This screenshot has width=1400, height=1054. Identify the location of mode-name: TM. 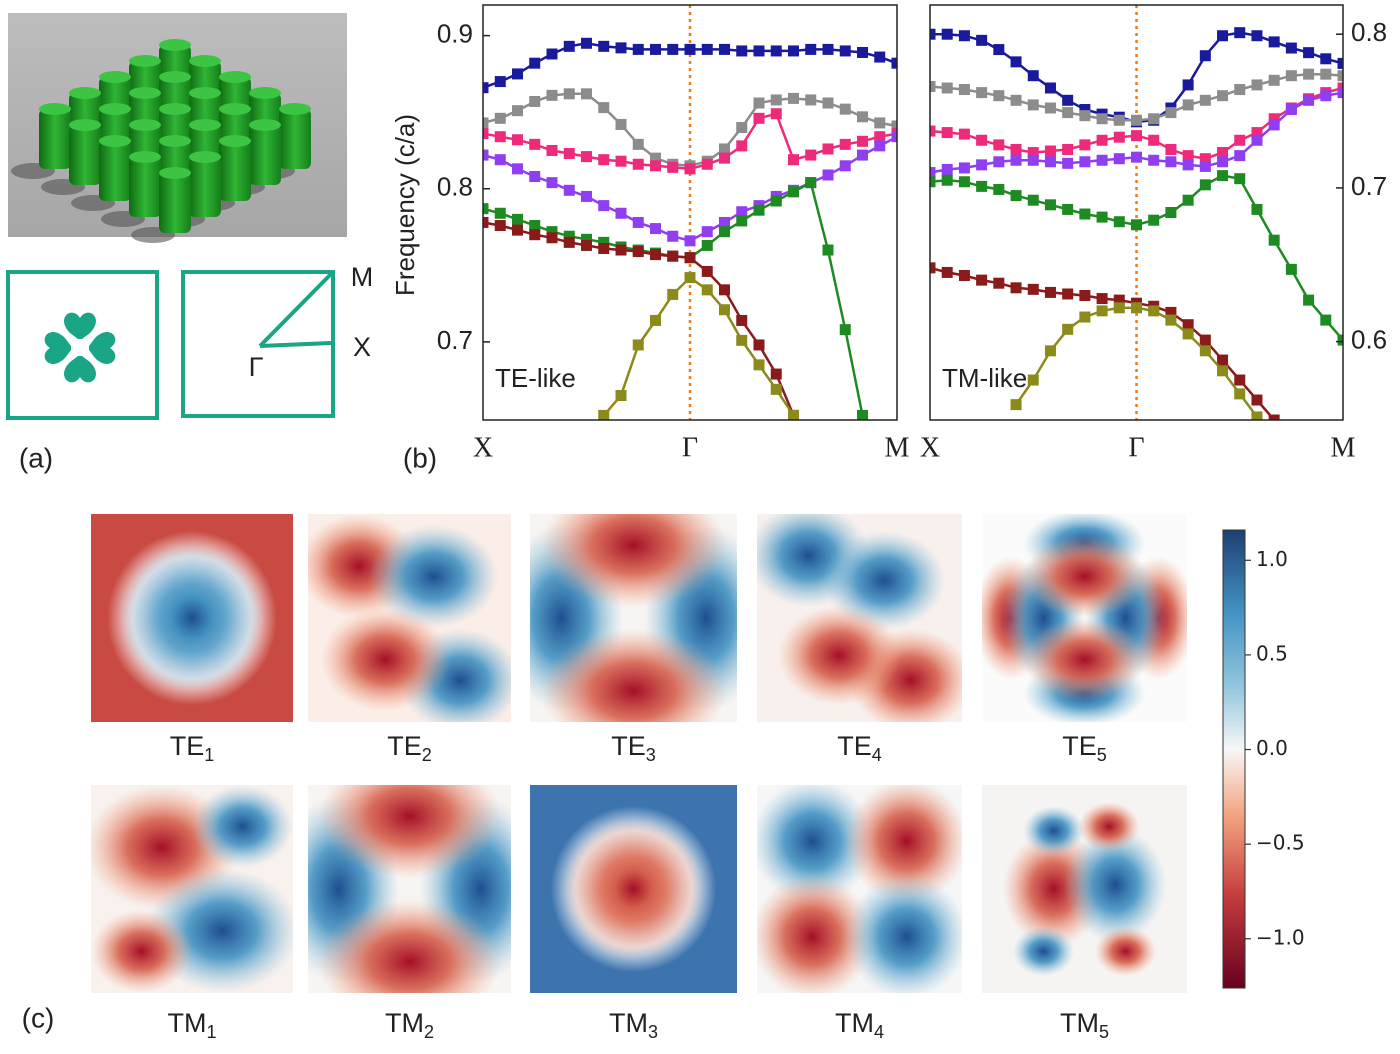
(187, 1023).